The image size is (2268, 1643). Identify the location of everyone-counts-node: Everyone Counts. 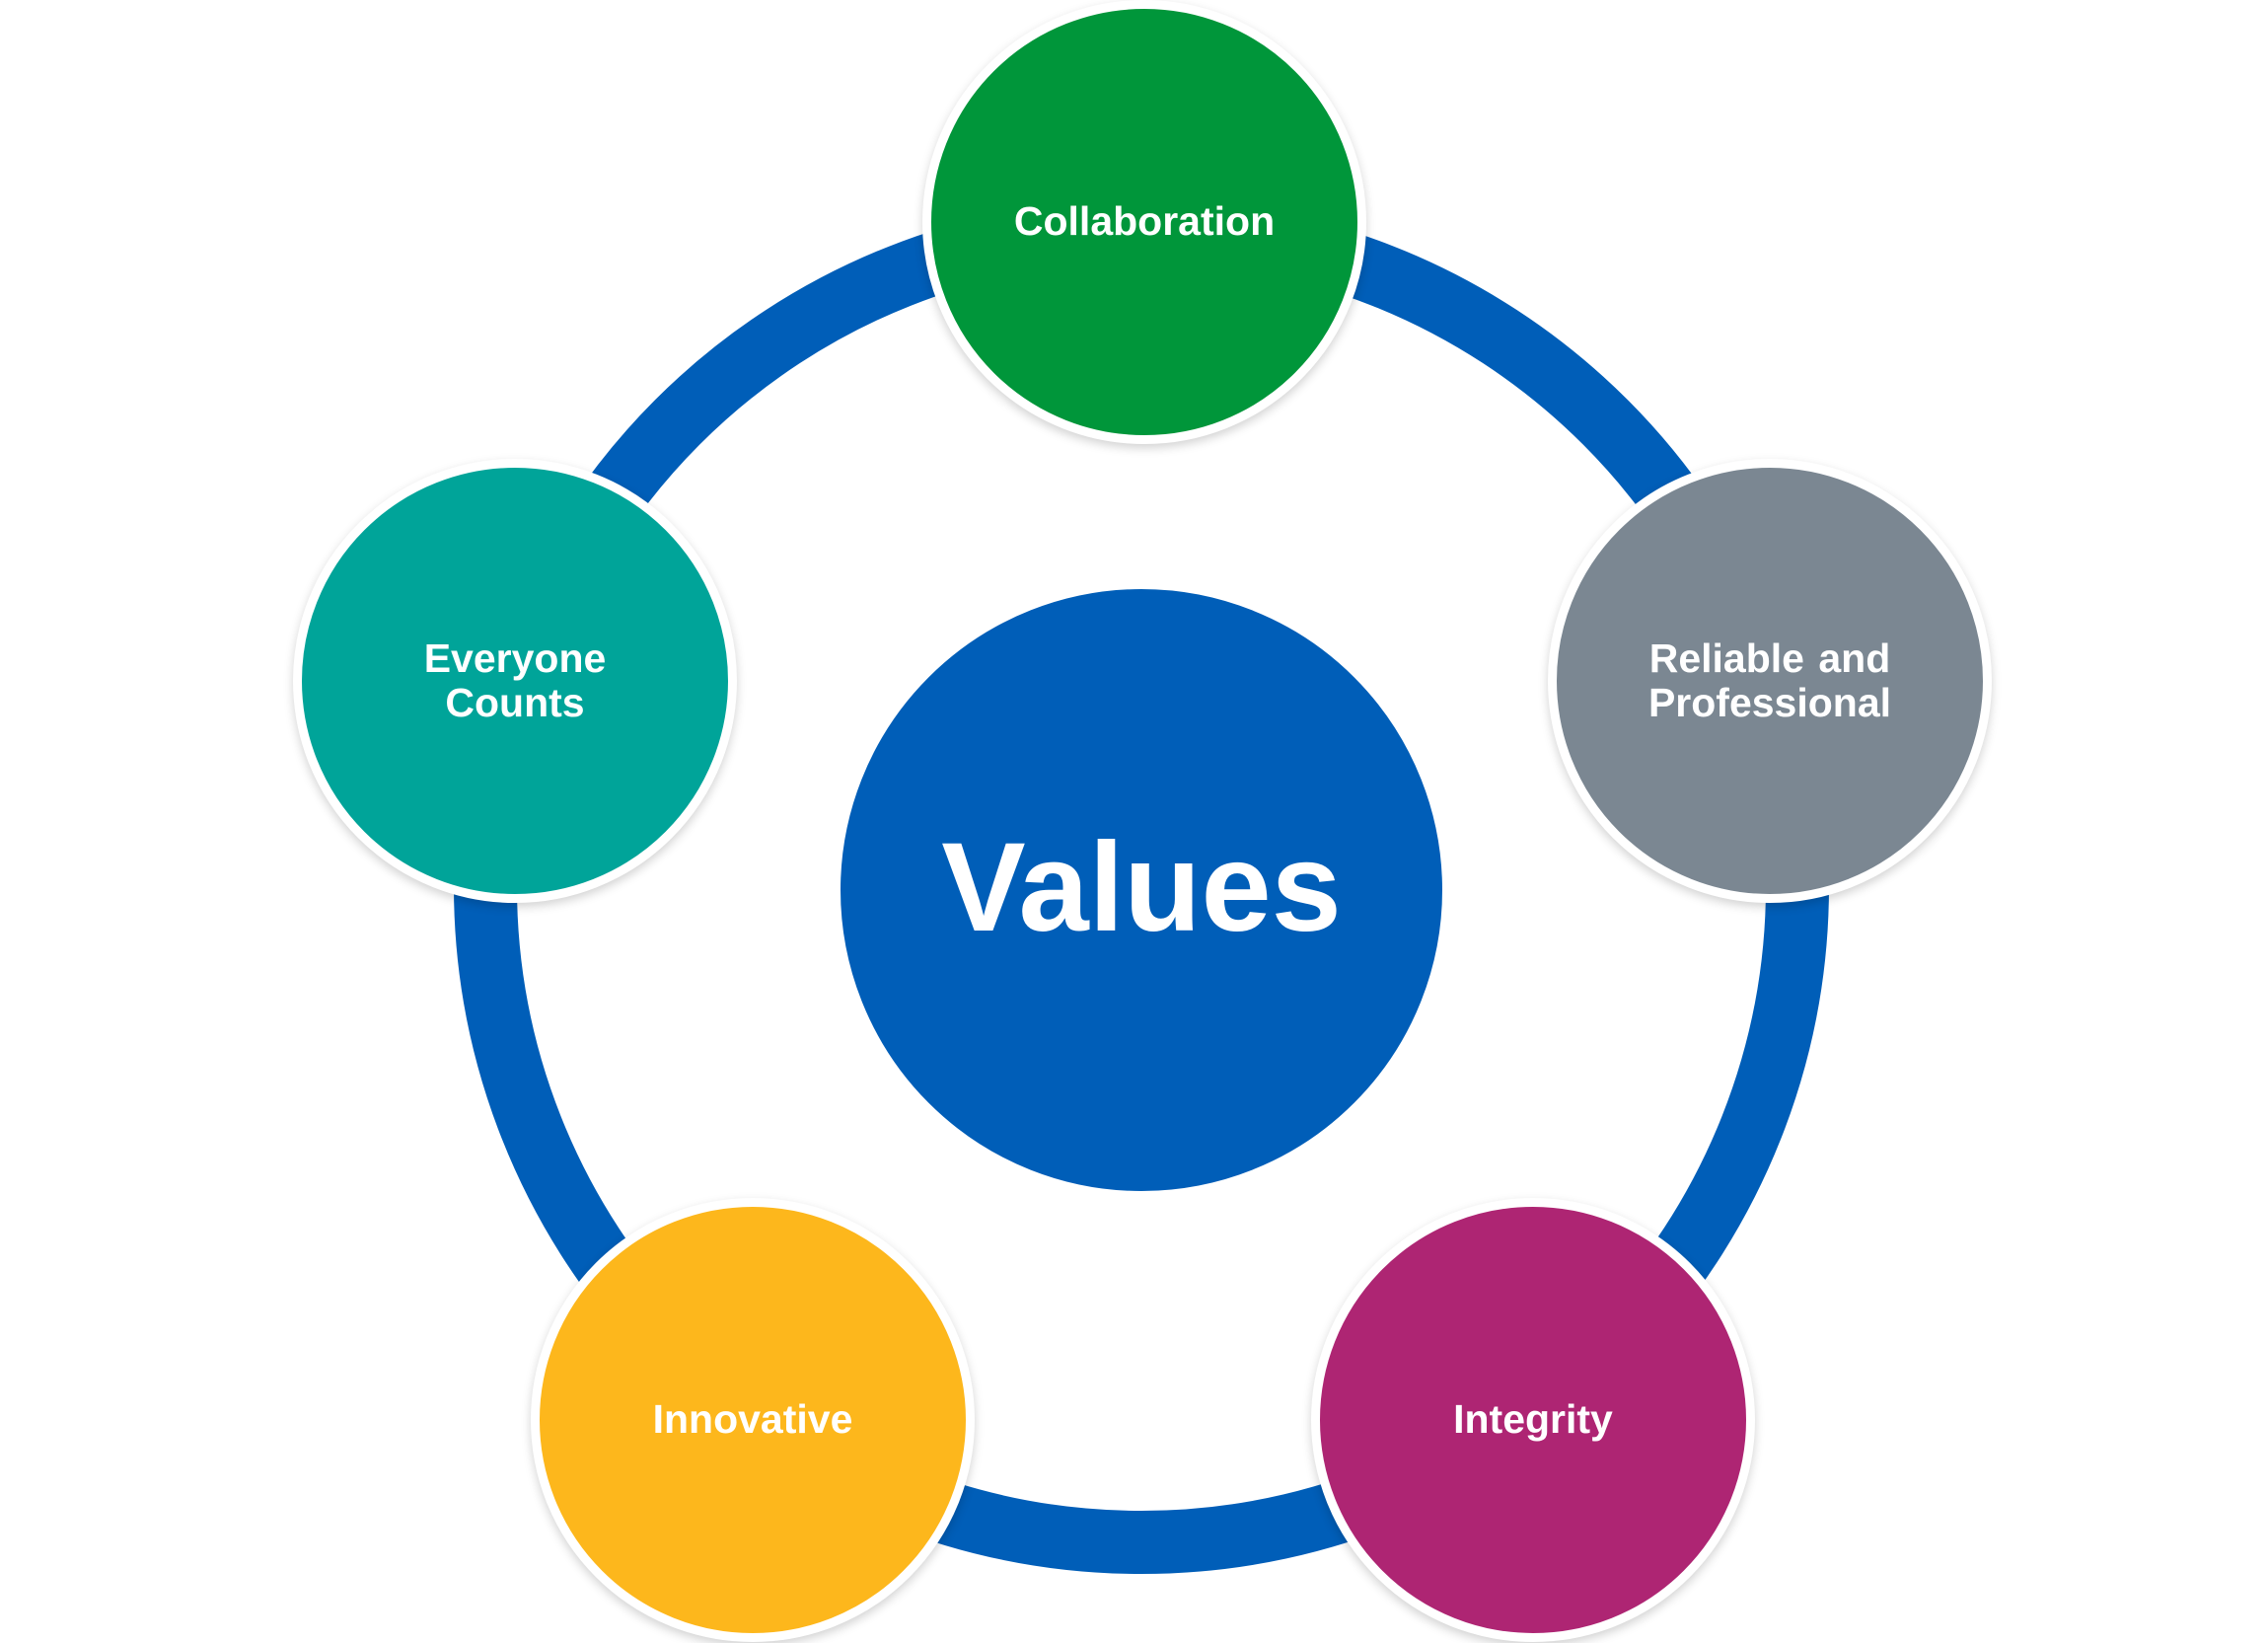
(515, 681).